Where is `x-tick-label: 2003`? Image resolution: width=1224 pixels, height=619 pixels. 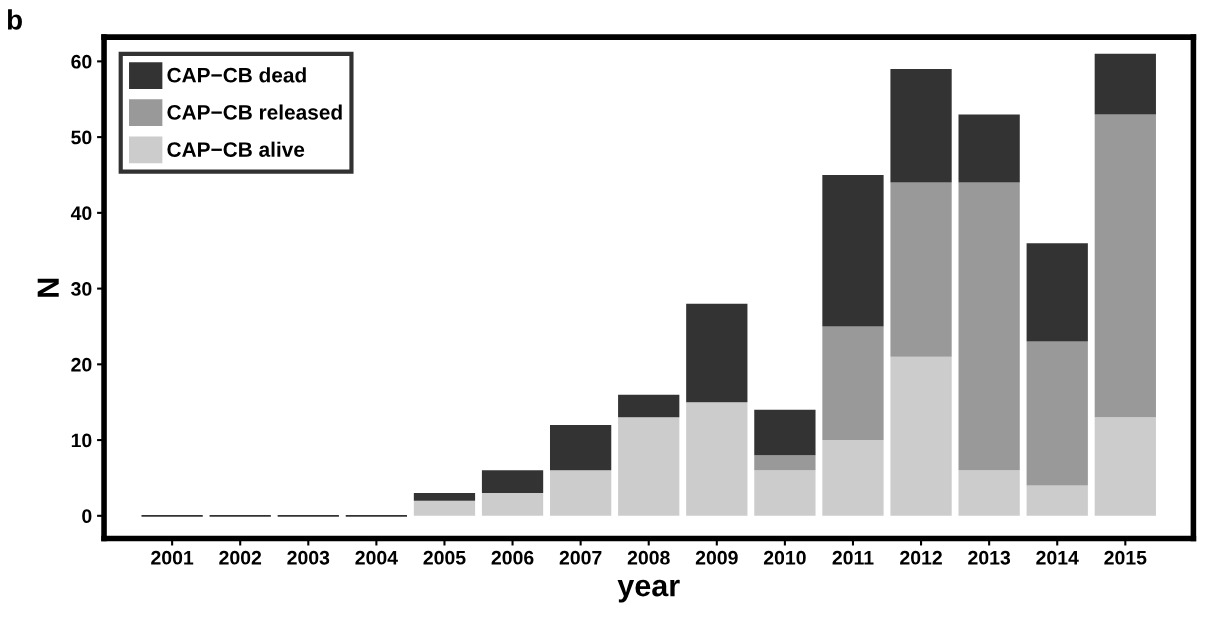 x-tick-label: 2003 is located at coordinates (308, 557).